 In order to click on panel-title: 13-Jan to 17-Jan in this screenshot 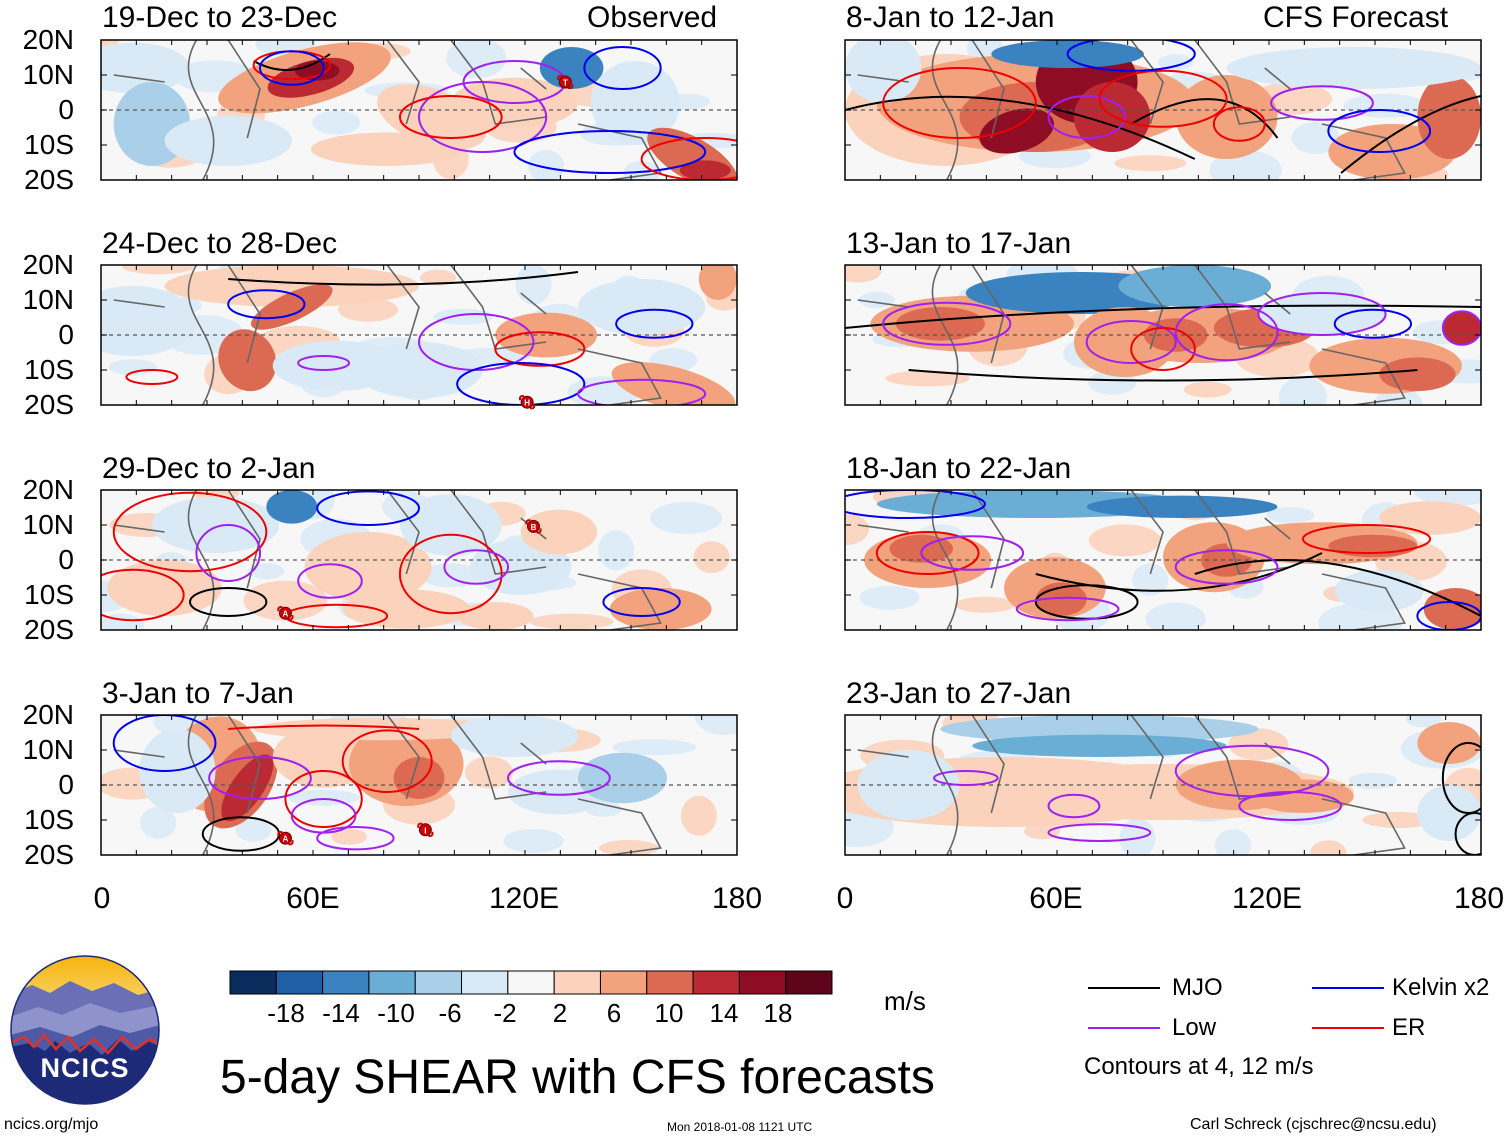, I will do `click(959, 243)`.